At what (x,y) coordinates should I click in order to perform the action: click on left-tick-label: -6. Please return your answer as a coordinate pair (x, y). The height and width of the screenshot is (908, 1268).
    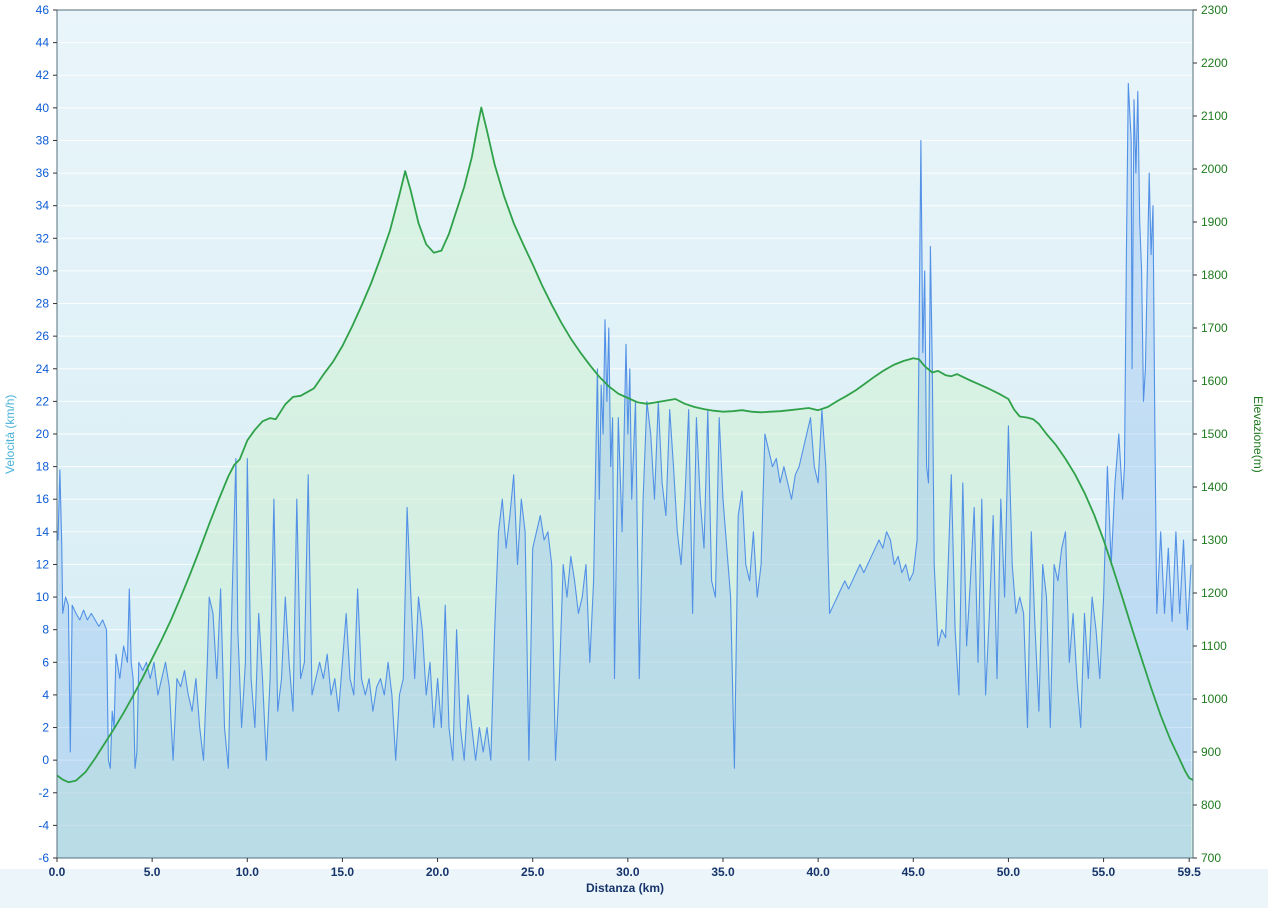
    Looking at the image, I should click on (43, 858).